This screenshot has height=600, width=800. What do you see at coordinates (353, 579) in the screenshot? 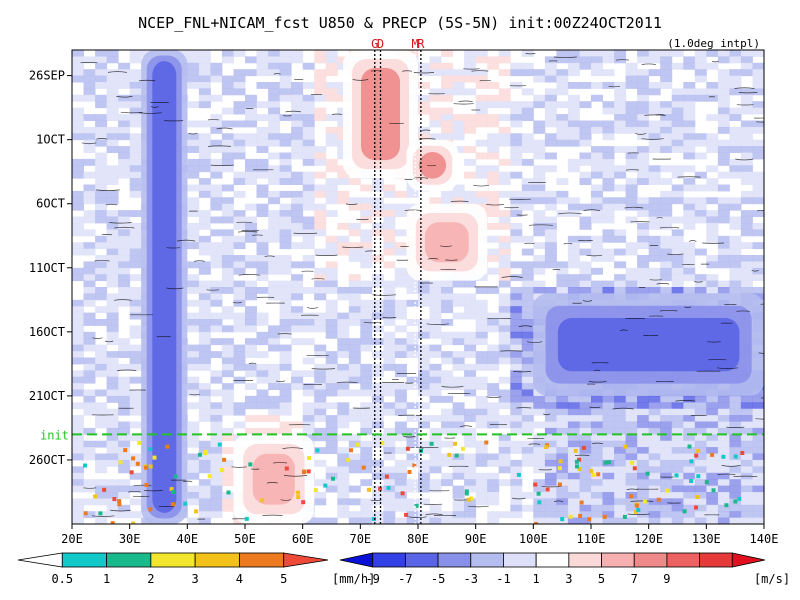
I see `precip-colorbar-unit: [mm/h]` at bounding box center [353, 579].